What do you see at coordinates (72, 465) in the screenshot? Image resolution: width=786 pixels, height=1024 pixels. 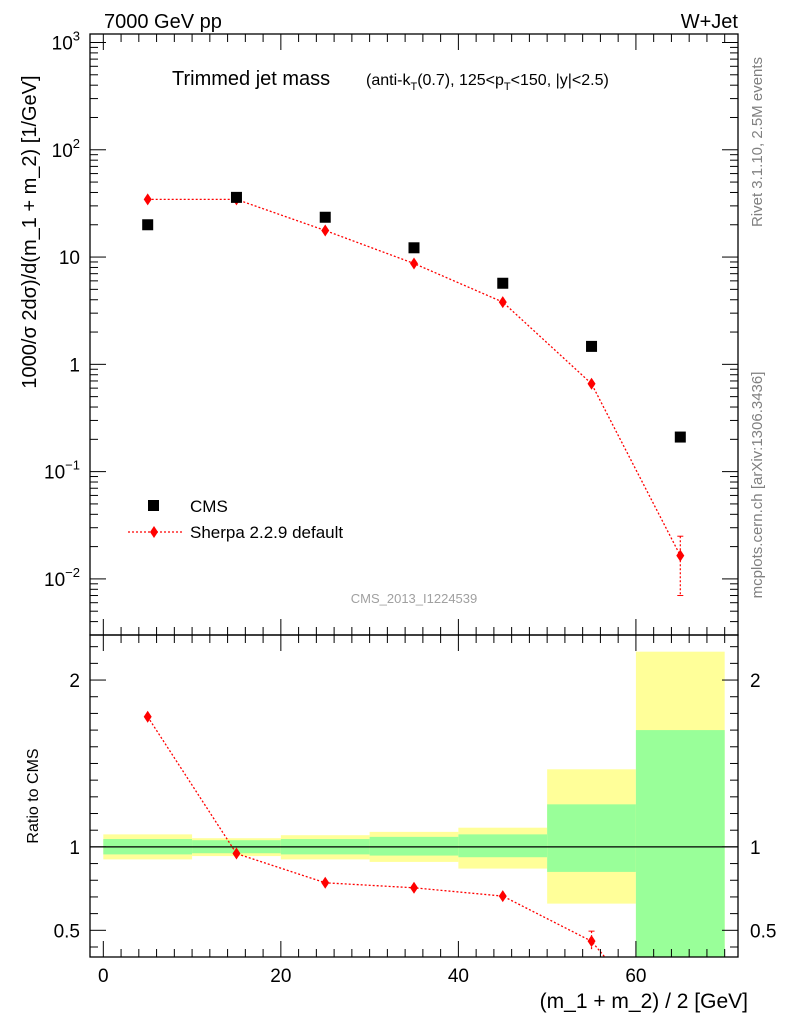 I see `y-tick-label-exponent: −1` at bounding box center [72, 465].